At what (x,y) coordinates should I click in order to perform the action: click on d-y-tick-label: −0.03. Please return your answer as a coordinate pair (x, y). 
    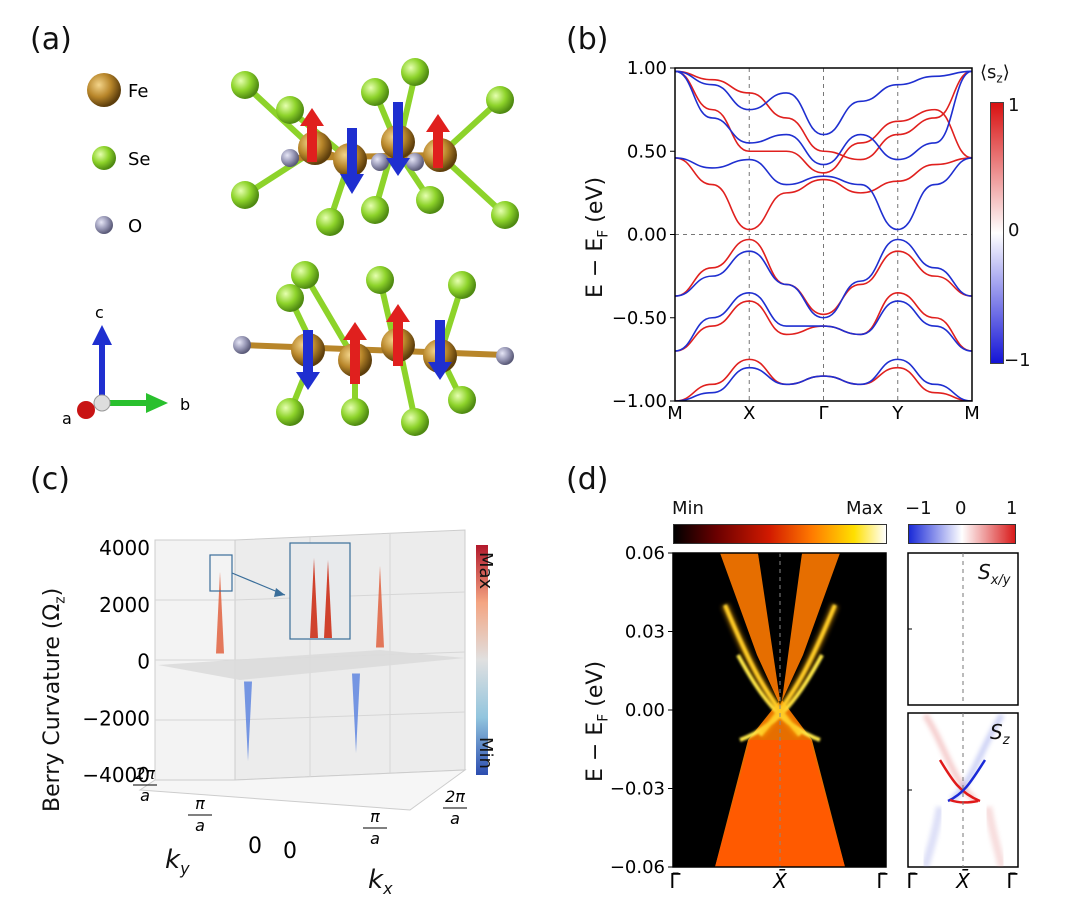
    Looking at the image, I should click on (637, 789).